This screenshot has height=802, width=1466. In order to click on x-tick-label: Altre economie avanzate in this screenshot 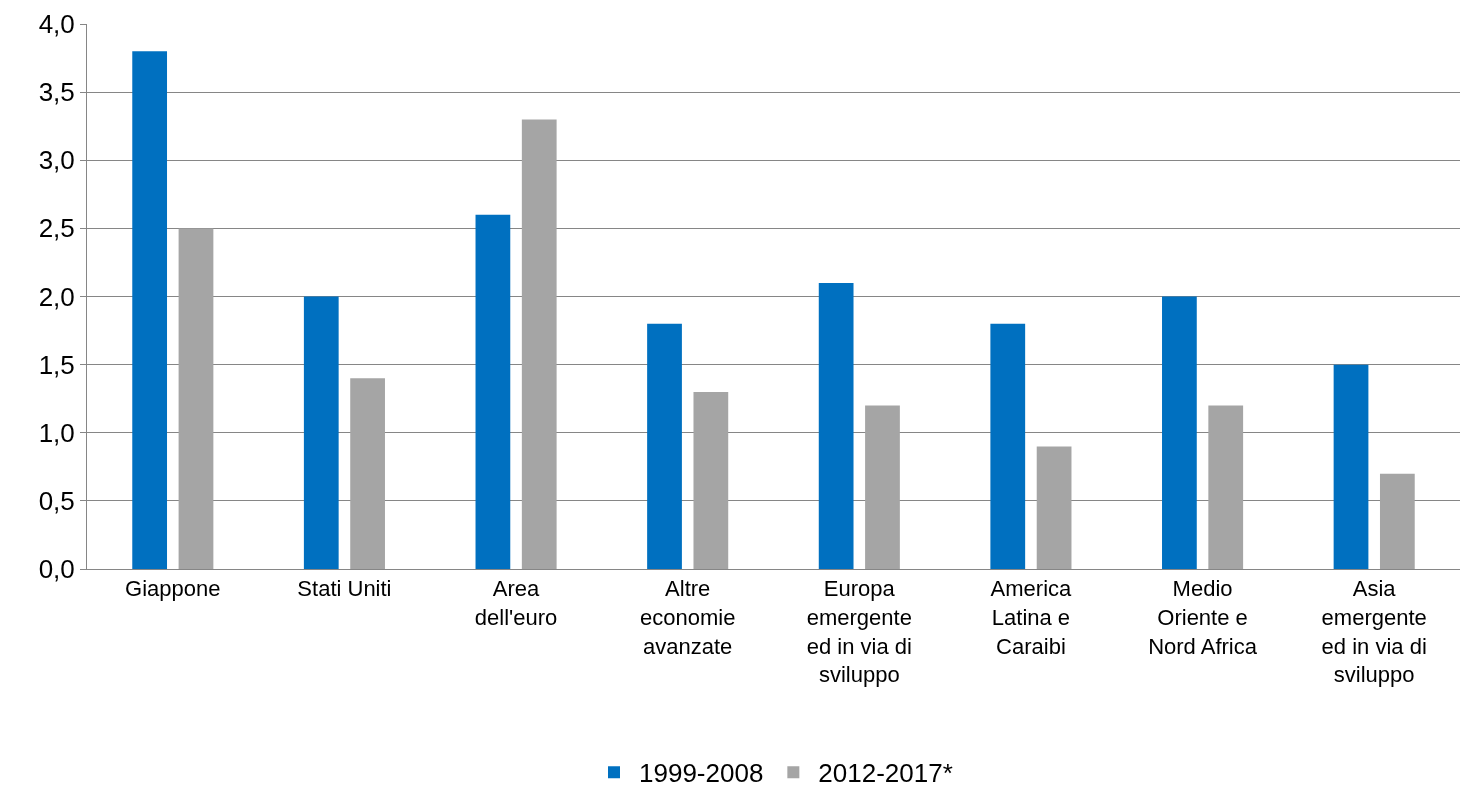, I will do `click(687, 617)`.